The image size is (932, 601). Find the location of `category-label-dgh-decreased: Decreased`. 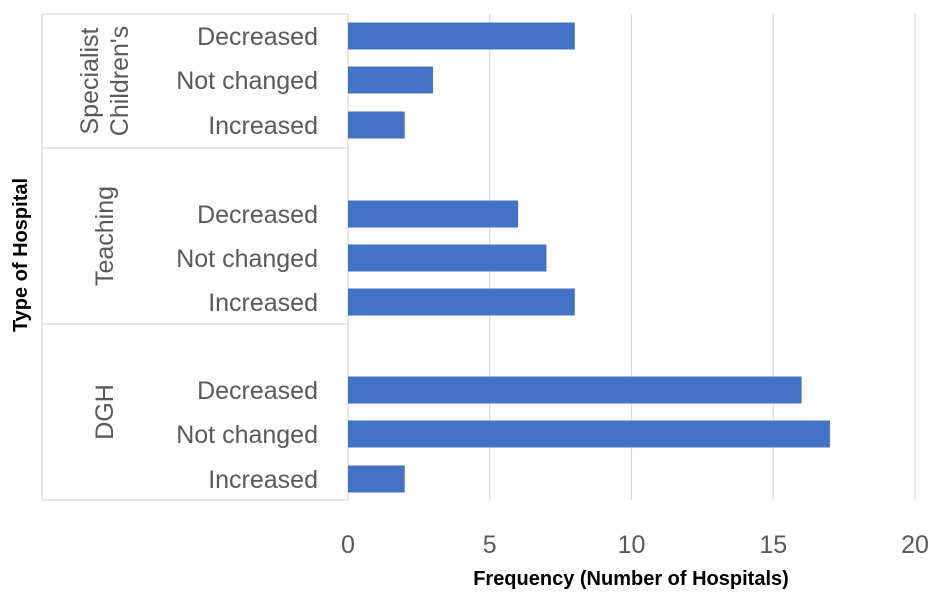

category-label-dgh-decreased: Decreased is located at coordinates (257, 391).